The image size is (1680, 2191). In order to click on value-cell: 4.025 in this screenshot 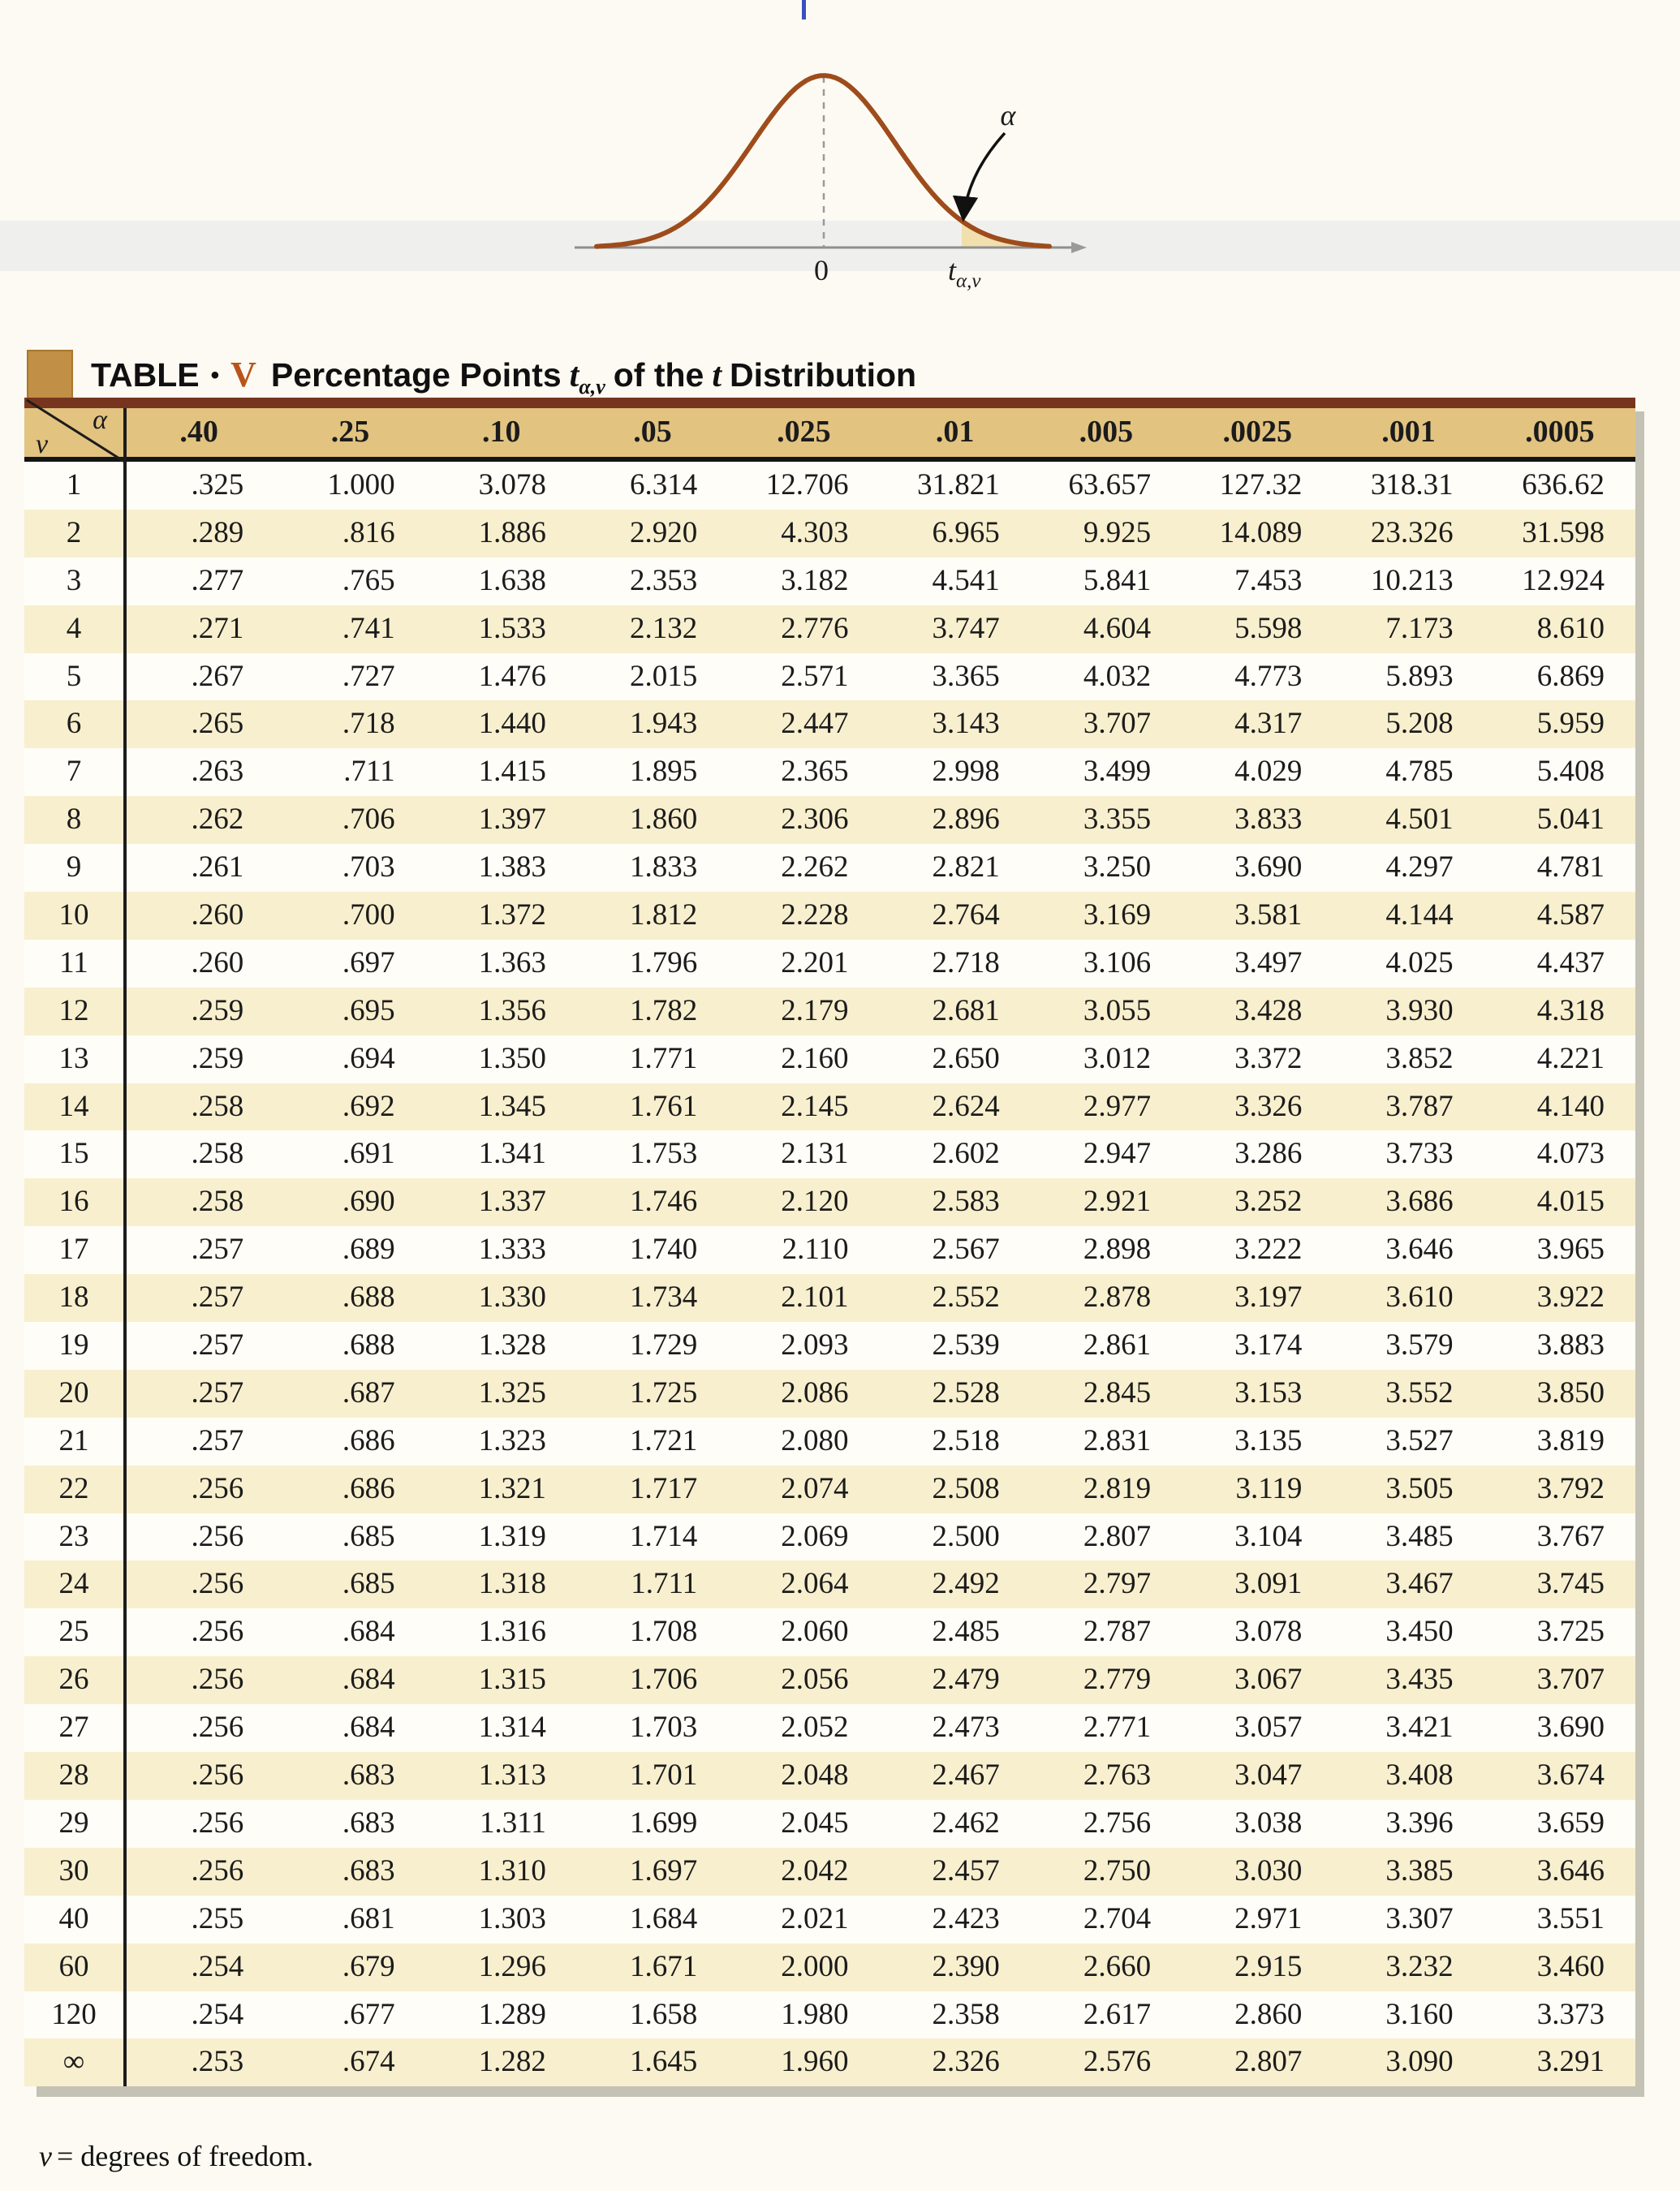, I will do `click(1420, 962)`.